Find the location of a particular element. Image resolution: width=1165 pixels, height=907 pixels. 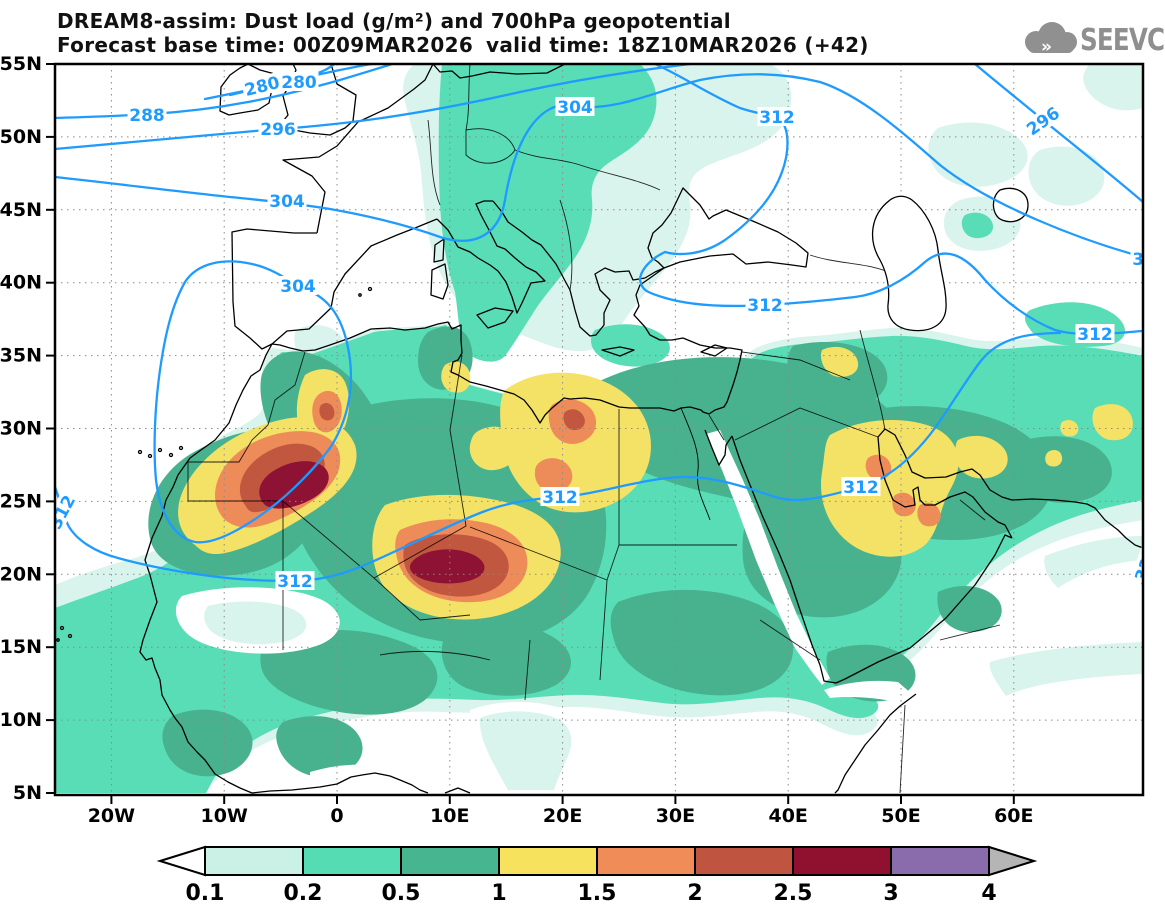

contour-304-iberia-loop is located at coordinates (253, 402).